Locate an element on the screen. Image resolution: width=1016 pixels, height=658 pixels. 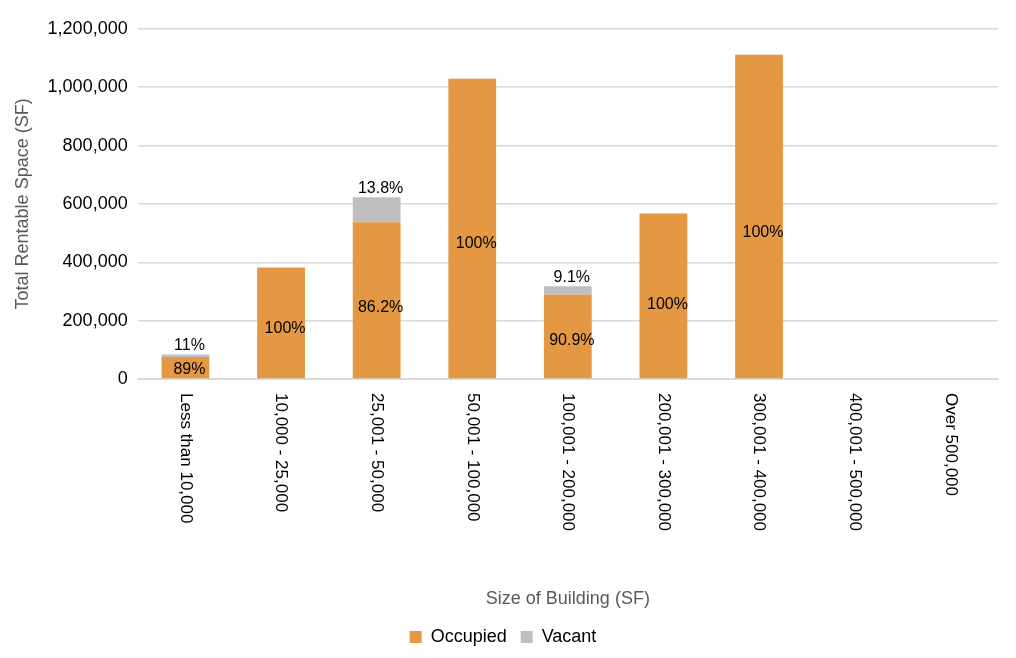
annotation: 89% is located at coordinates (189, 368).